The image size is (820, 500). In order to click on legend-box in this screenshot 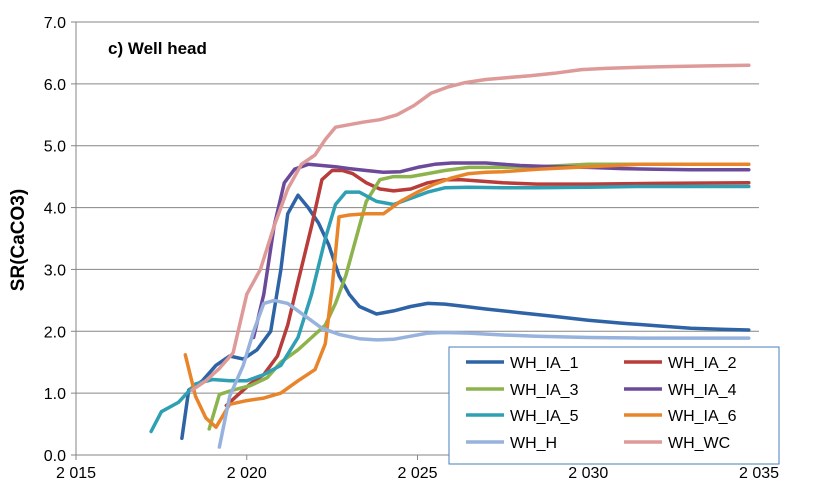, I will do `click(614, 405)`.